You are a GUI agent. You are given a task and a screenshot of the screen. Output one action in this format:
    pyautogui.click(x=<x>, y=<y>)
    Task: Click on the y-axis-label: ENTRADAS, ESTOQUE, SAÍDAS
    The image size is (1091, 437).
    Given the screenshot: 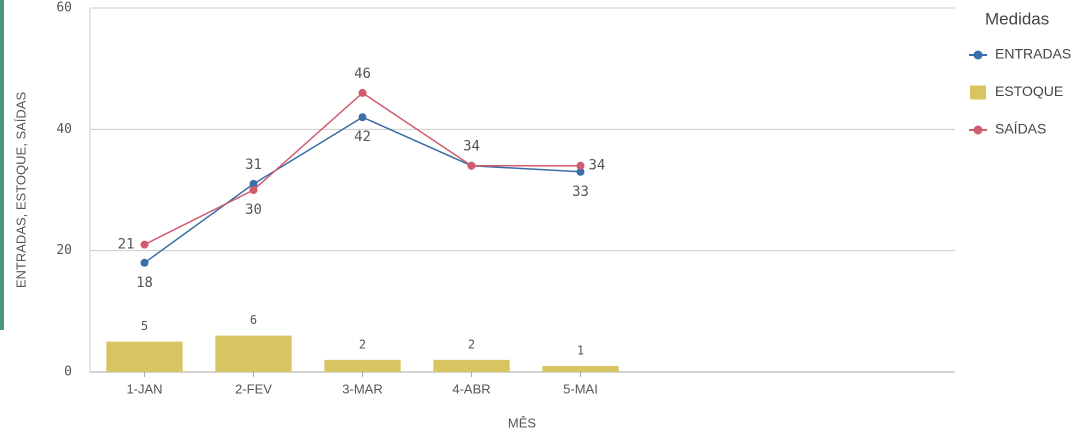 What is the action you would take?
    pyautogui.click(x=20, y=190)
    